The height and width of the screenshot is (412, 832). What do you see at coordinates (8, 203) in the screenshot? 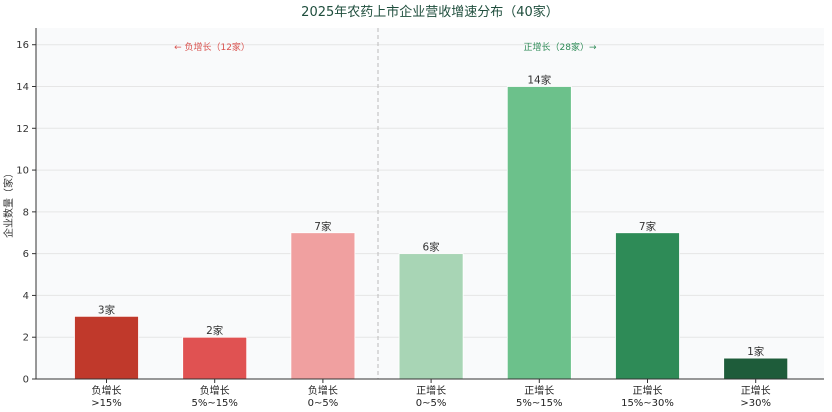
I see `y-axis-label: 企业数量（家）` at bounding box center [8, 203].